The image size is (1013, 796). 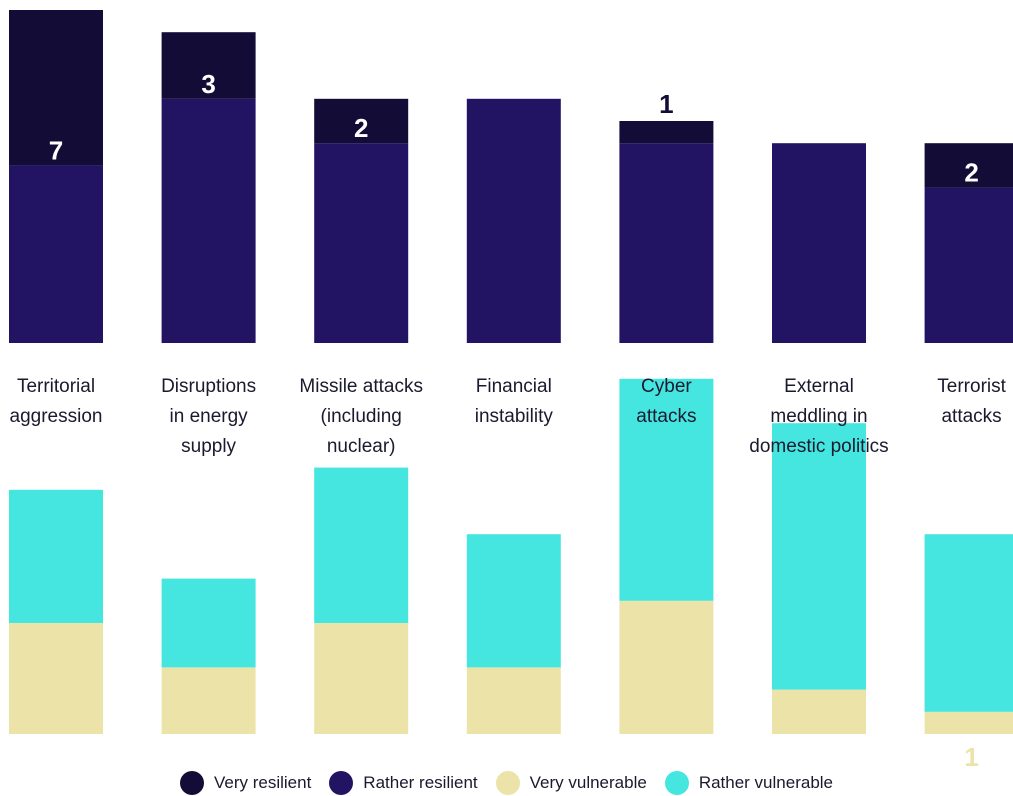 I want to click on data-label-very-resilient-terrorist-attacks: 2, so click(x=971, y=173).